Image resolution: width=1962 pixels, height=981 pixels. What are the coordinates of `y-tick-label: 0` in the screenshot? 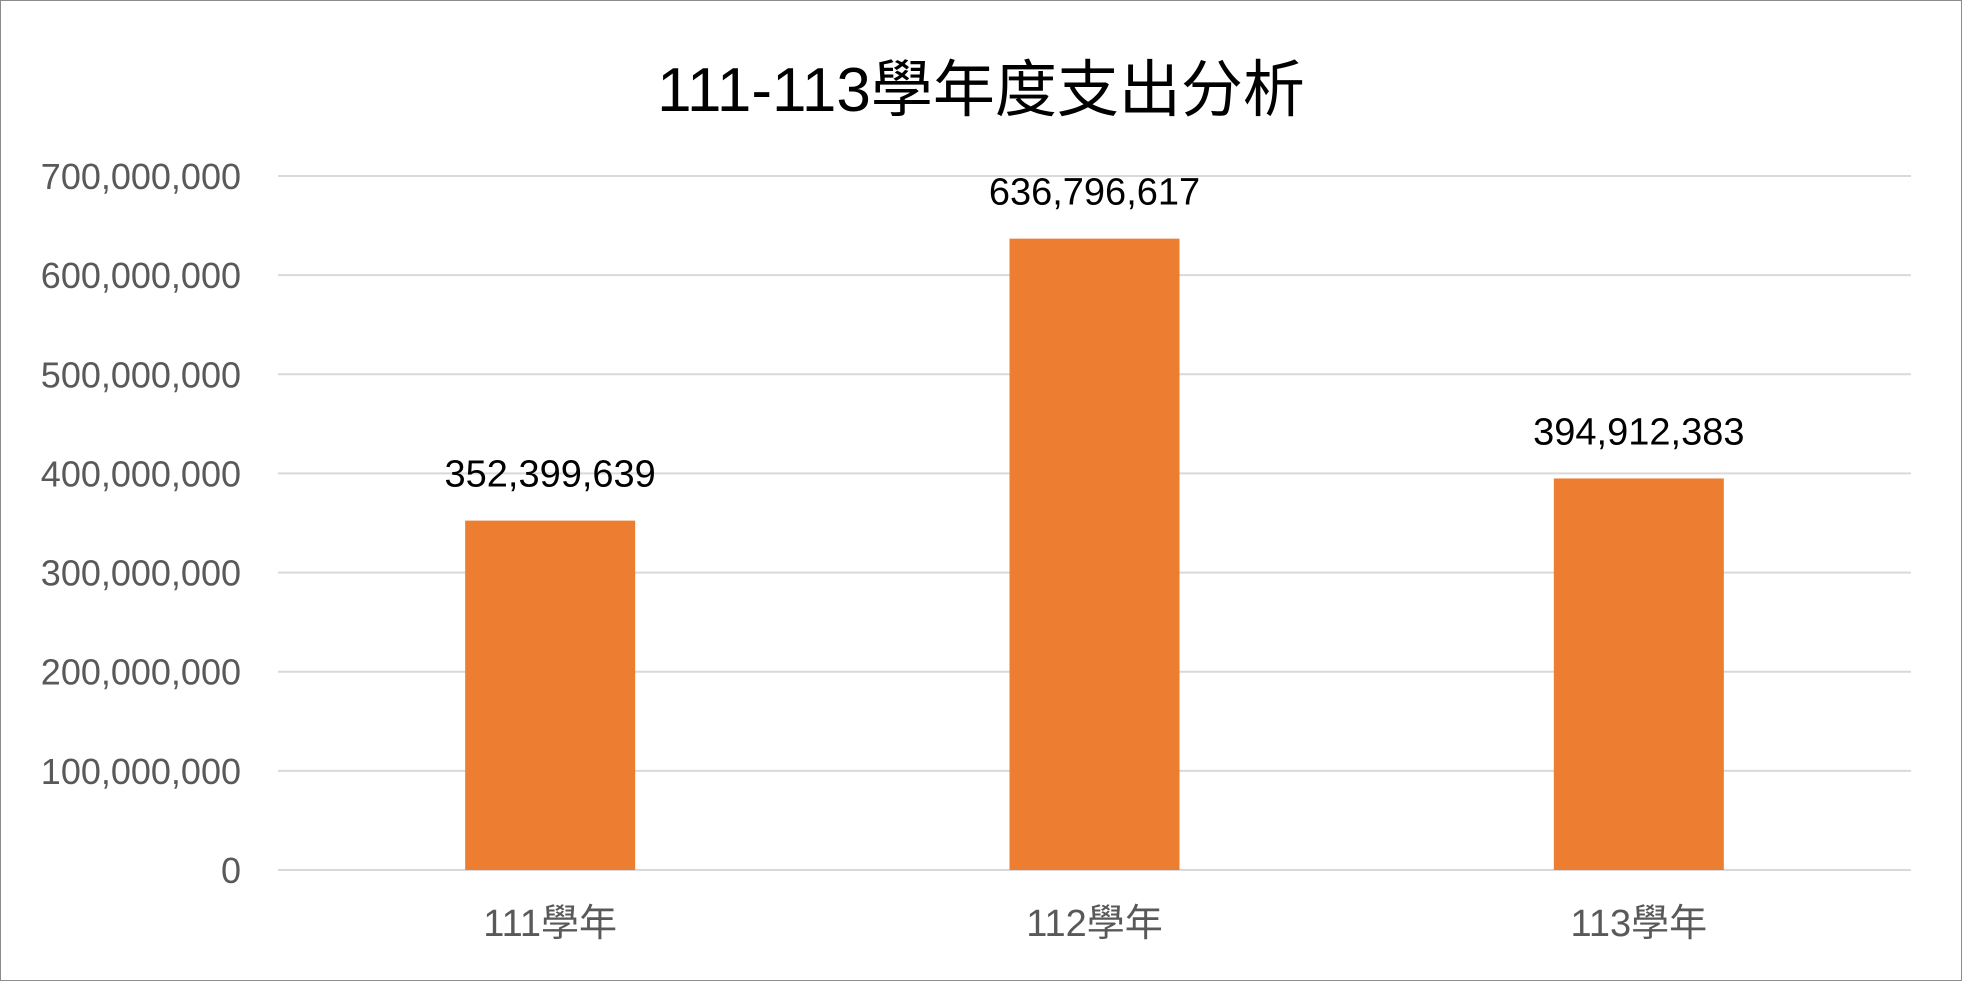 It's located at (231, 870).